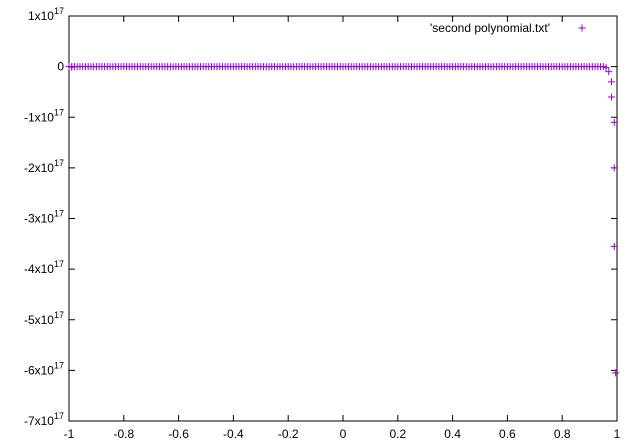 This screenshot has width=640, height=447. I want to click on y-tick-label: 1x10¹⁷, so click(46, 14).